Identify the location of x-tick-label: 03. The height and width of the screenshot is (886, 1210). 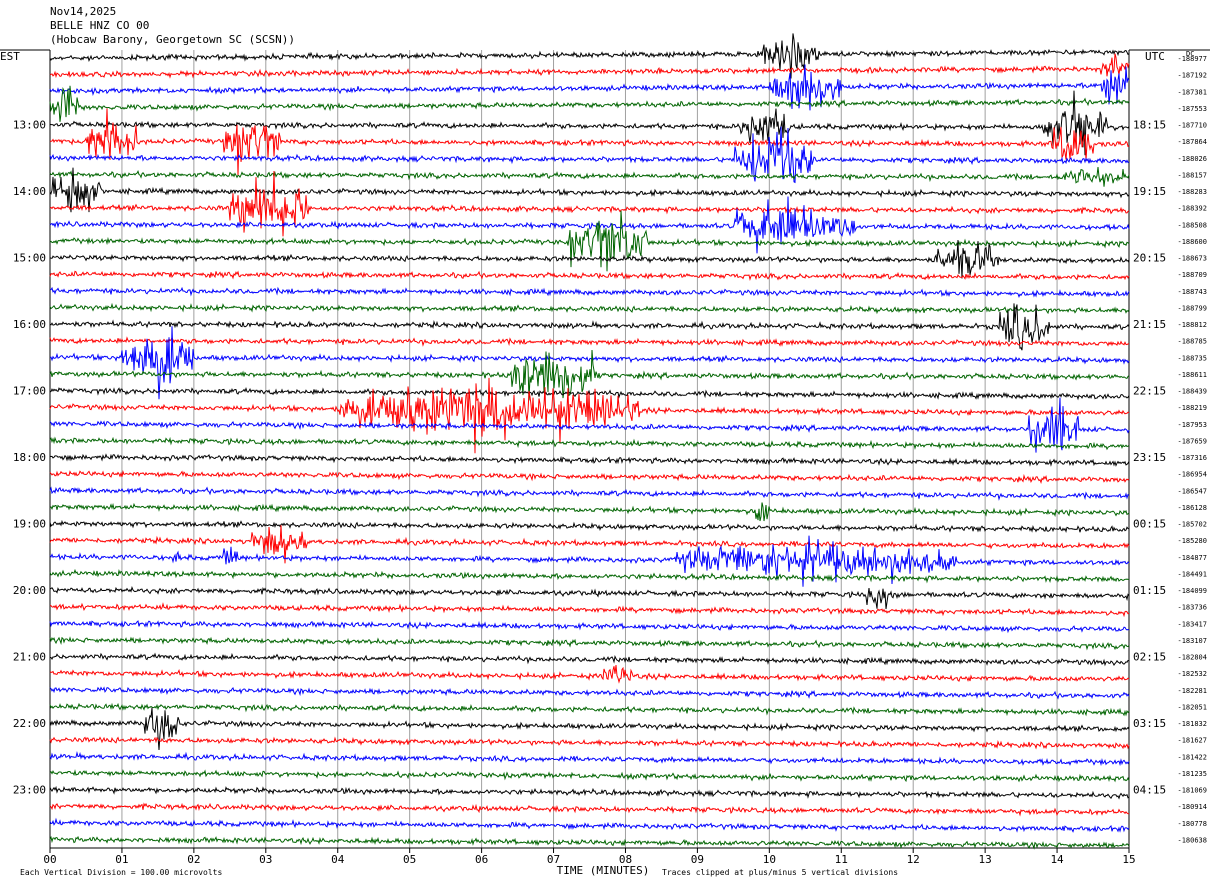
(265, 859).